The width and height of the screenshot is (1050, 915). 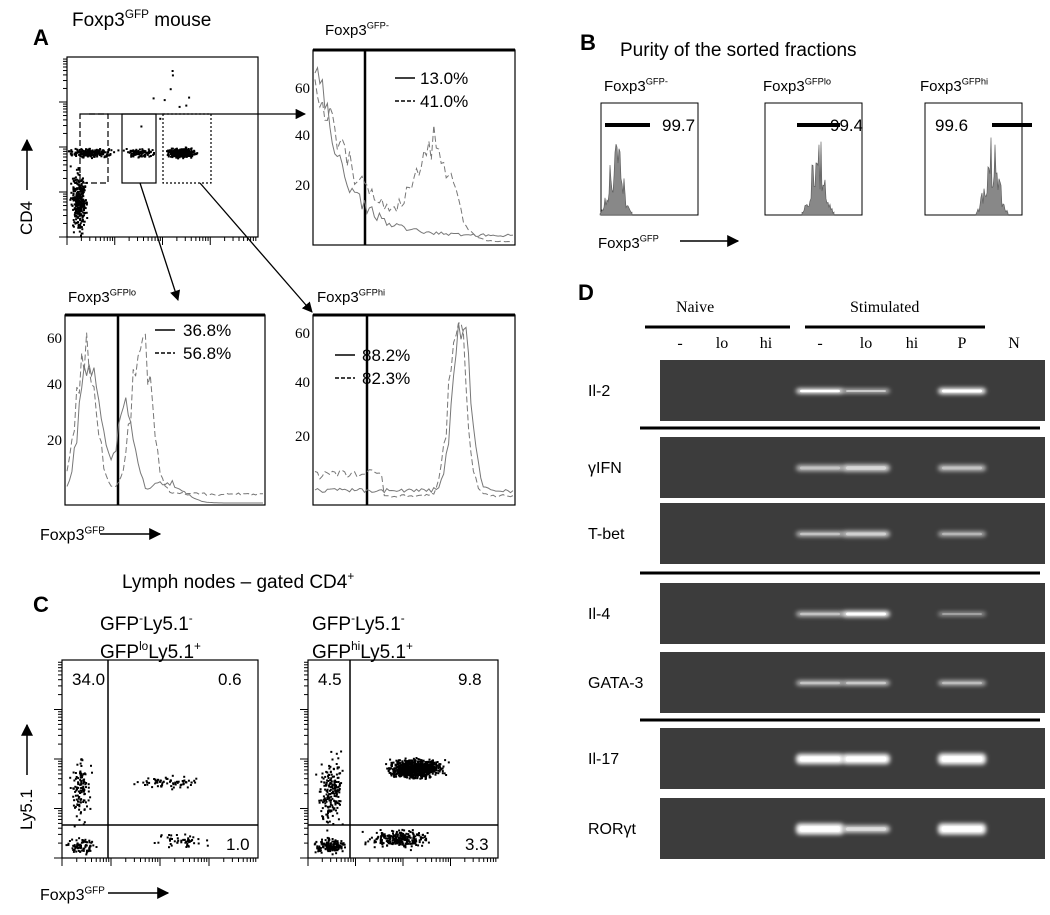 What do you see at coordinates (355, 646) in the screenshot?
I see `superscript: hi` at bounding box center [355, 646].